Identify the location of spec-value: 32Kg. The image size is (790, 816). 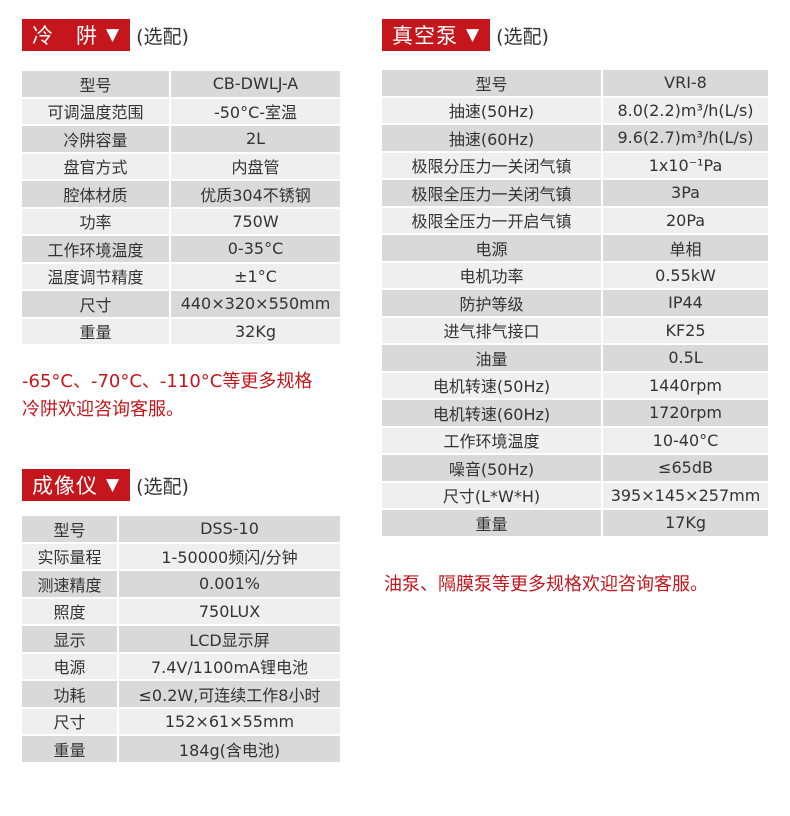
(255, 331).